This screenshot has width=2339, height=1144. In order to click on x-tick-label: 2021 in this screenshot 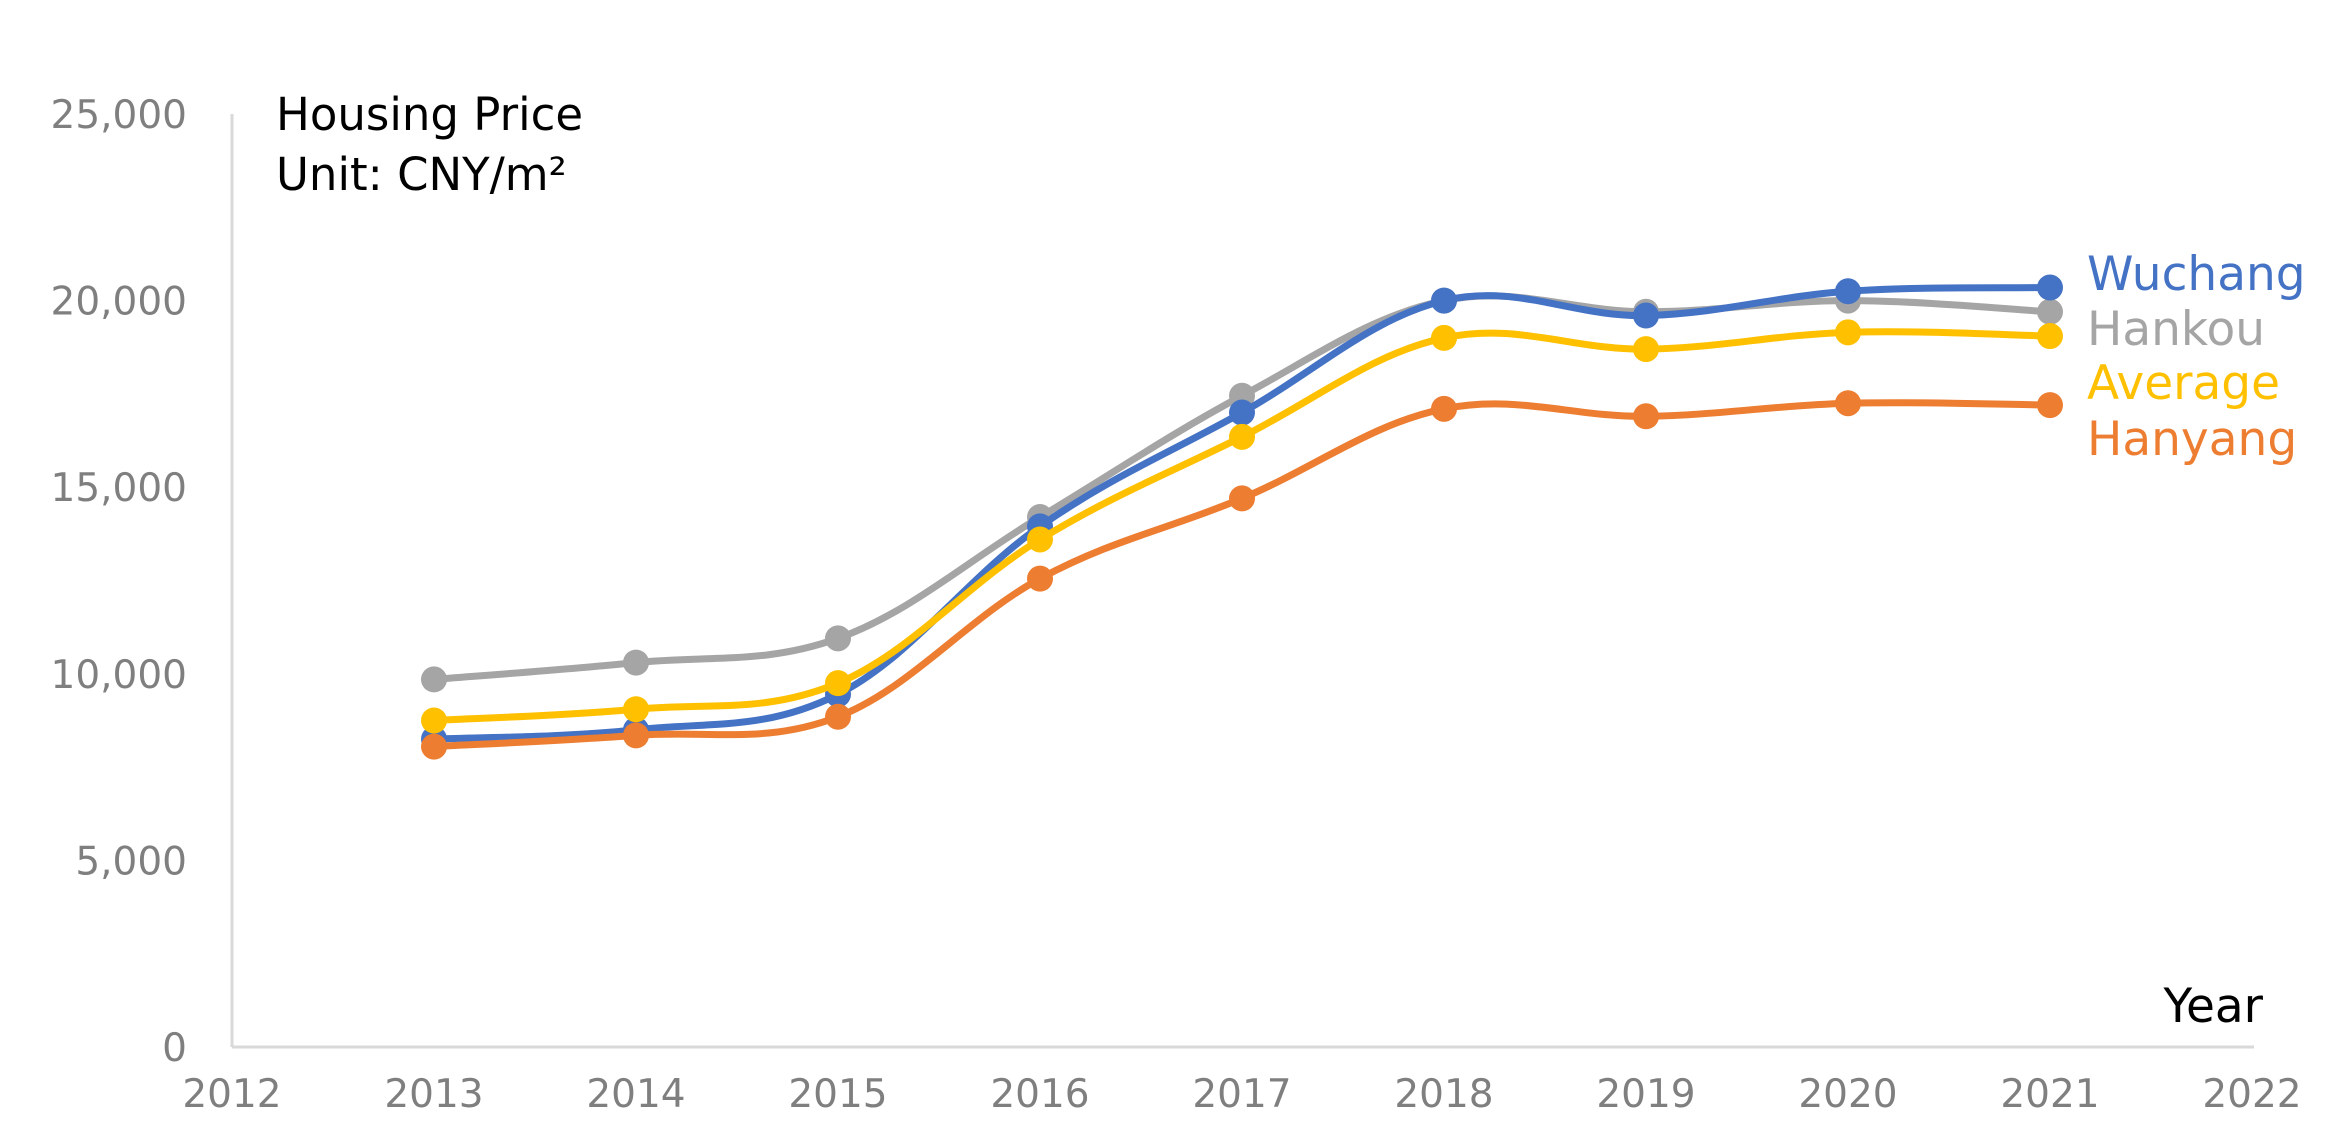, I will do `click(2049, 1094)`.